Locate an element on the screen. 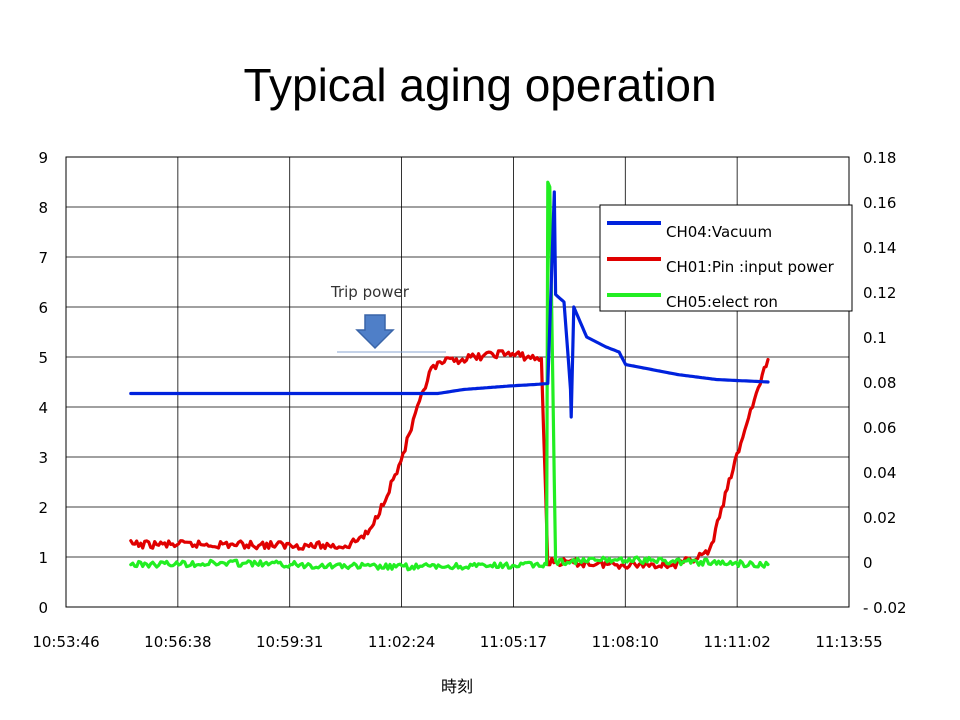 The image size is (960, 720). y-right-tick-label: 0 is located at coordinates (868, 563).